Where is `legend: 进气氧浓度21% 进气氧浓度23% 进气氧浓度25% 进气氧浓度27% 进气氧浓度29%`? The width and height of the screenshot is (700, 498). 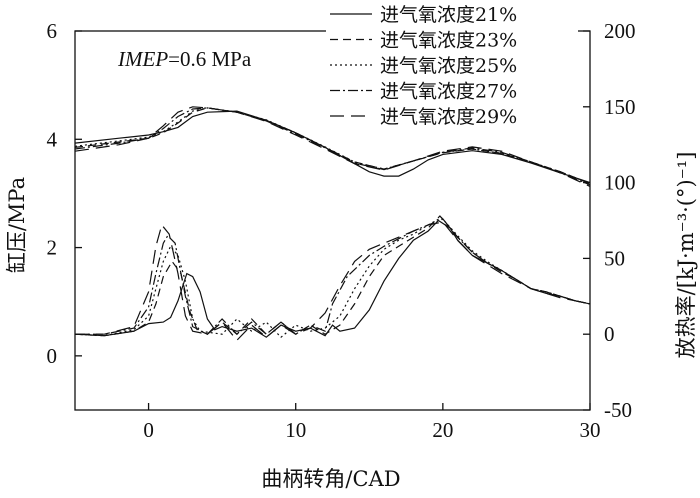
legend: 进气氧浓度21% 进气氧浓度23% 进气氧浓度25% 进气氧浓度27% 进气氧浓度29% is located at coordinates (452, 65).